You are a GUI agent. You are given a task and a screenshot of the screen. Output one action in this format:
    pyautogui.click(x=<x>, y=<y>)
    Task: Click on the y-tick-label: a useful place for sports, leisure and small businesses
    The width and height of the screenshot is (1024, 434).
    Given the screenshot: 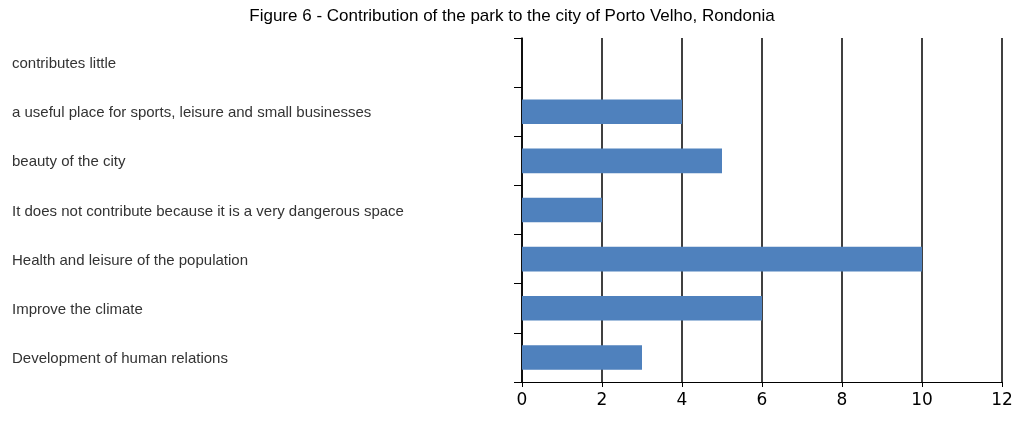 What is the action you would take?
    pyautogui.click(x=192, y=112)
    